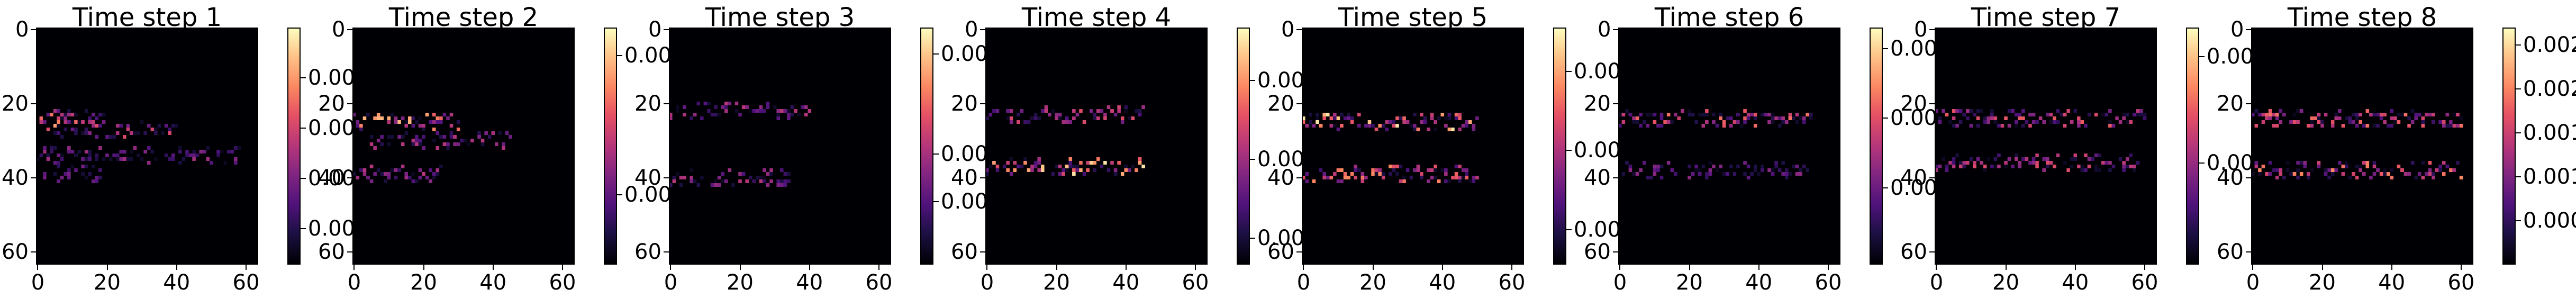  Describe the element at coordinates (2075, 282) in the screenshot. I see `x-tick-label: 40` at that location.